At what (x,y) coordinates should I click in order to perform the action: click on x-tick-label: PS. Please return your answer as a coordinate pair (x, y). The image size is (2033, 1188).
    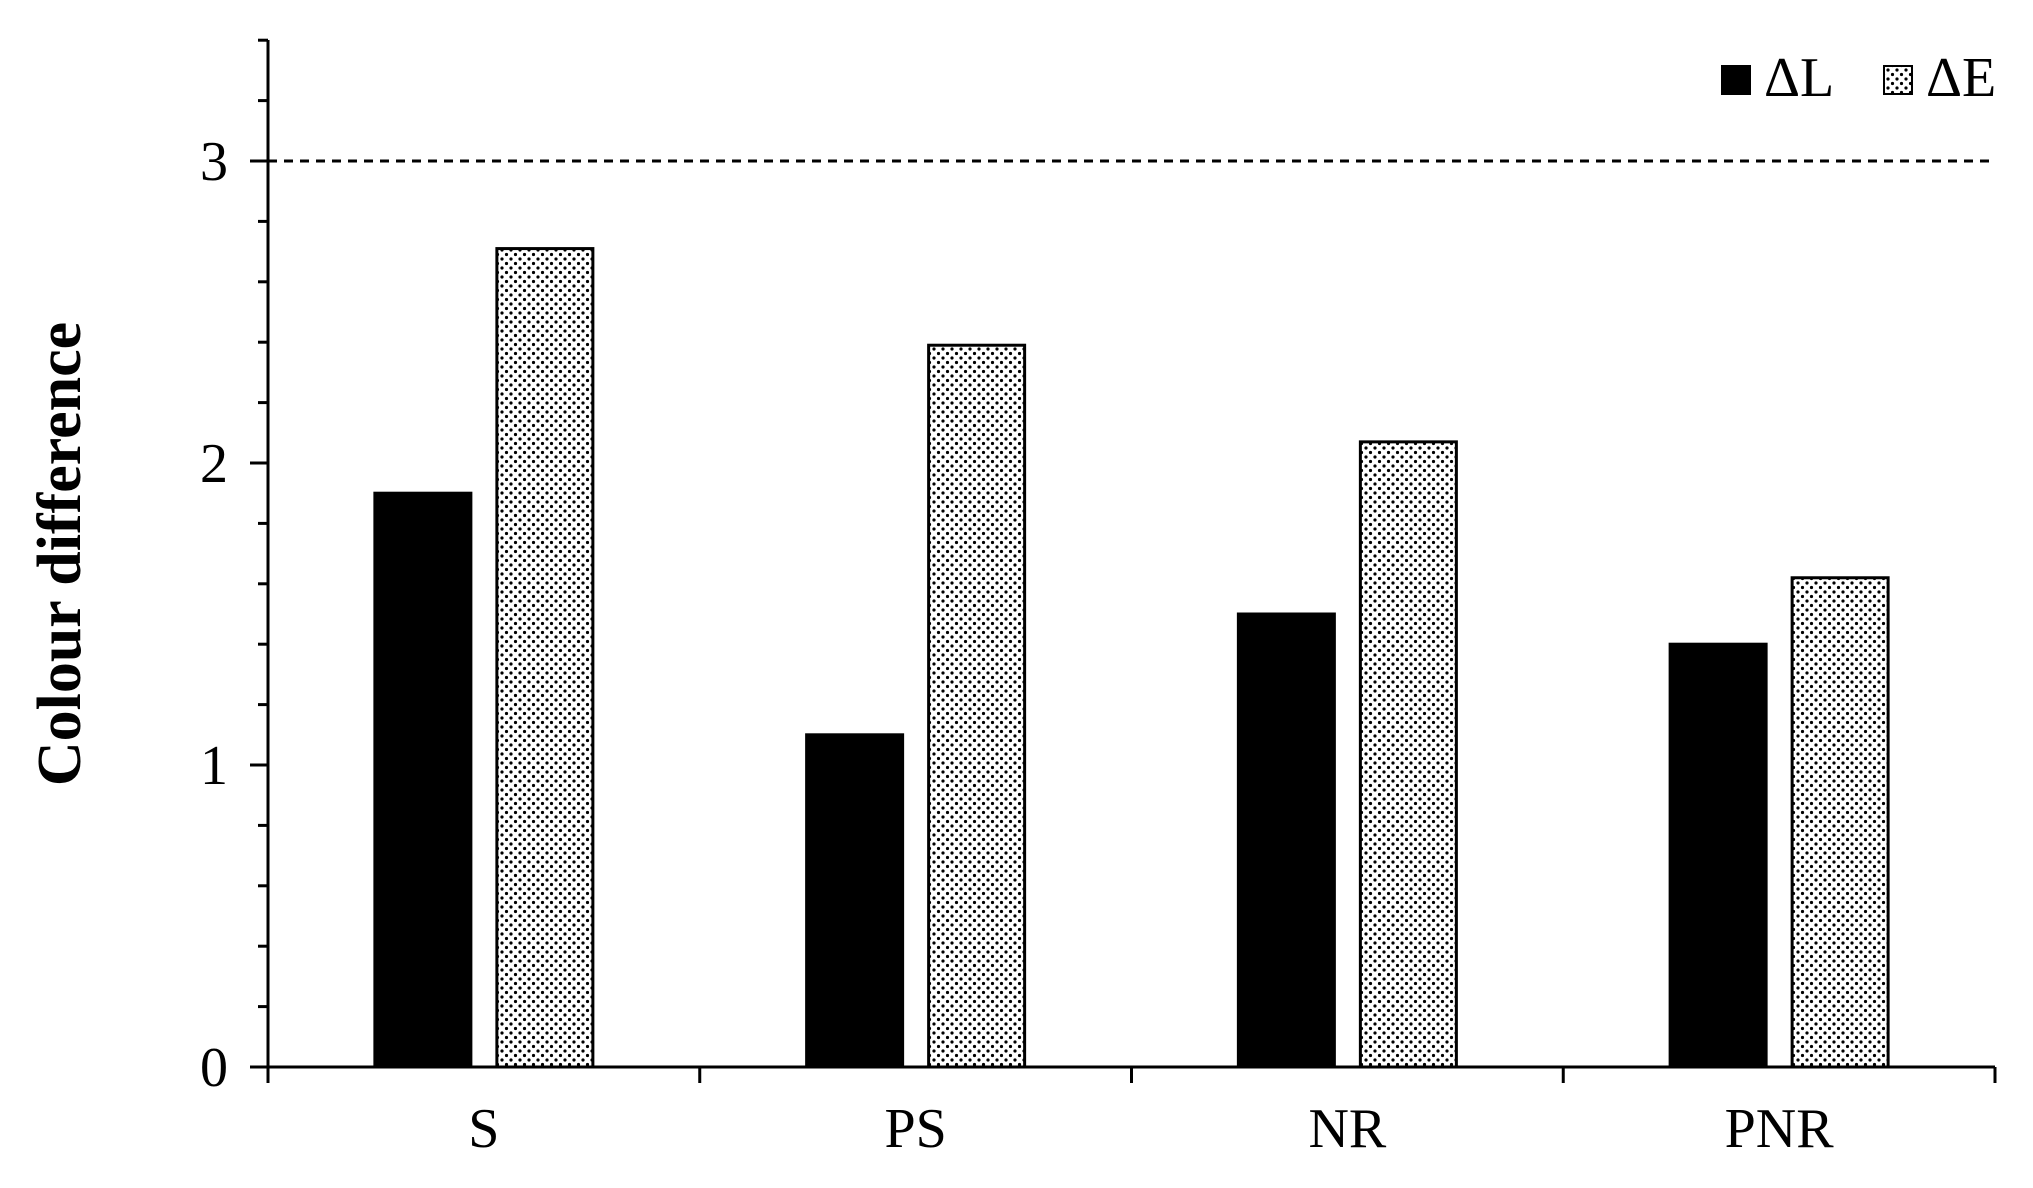
    Looking at the image, I should click on (915, 1129).